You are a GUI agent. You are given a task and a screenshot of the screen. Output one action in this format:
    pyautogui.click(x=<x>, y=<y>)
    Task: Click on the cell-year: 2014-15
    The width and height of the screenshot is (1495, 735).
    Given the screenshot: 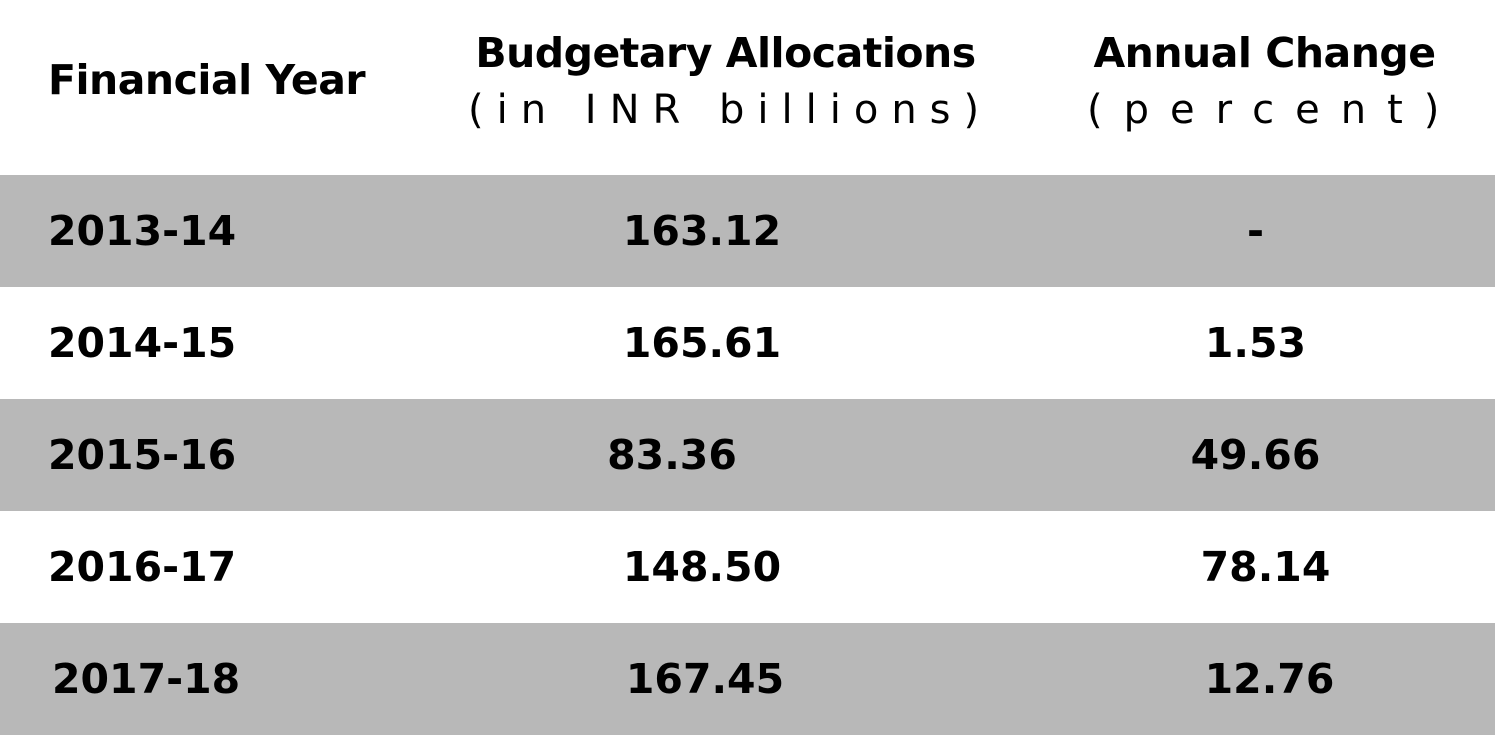 What is the action you would take?
    pyautogui.click(x=142, y=343)
    